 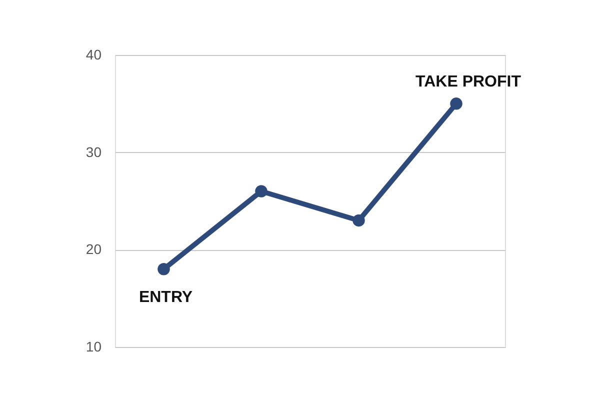 What do you see at coordinates (469, 82) in the screenshot?
I see `annotation: TAKE PROFIT` at bounding box center [469, 82].